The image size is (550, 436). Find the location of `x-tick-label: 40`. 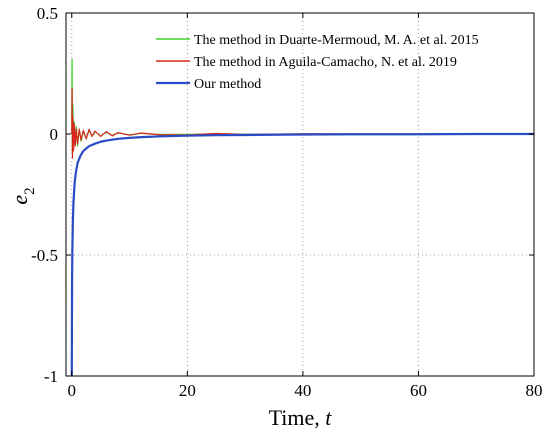

x-tick-label: 40 is located at coordinates (302, 390).